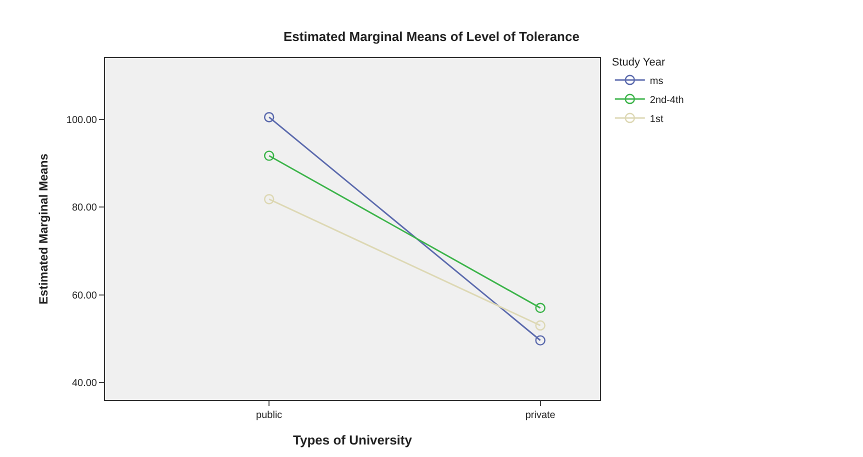 Image resolution: width=863 pixels, height=457 pixels. Describe the element at coordinates (657, 81) in the screenshot. I see `legend-label: ms` at that location.